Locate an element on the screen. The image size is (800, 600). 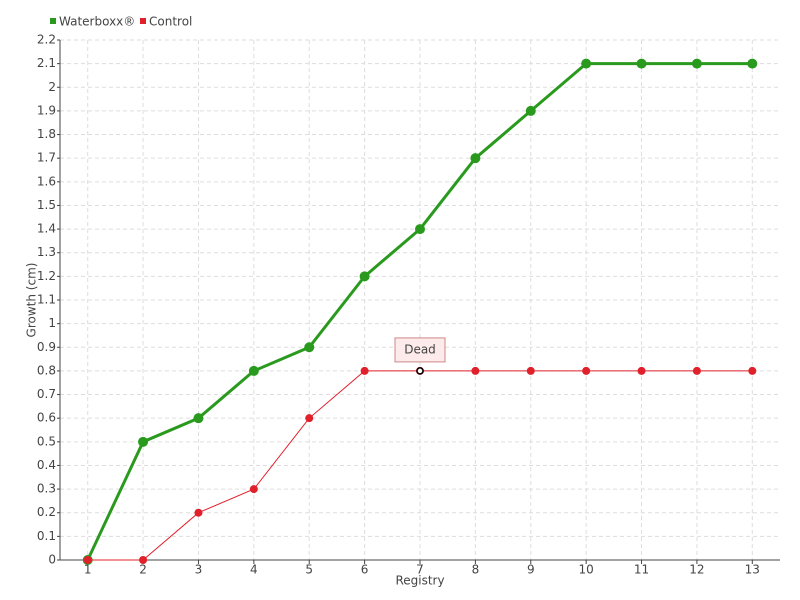
x-tick-label: 13 is located at coordinates (752, 570).